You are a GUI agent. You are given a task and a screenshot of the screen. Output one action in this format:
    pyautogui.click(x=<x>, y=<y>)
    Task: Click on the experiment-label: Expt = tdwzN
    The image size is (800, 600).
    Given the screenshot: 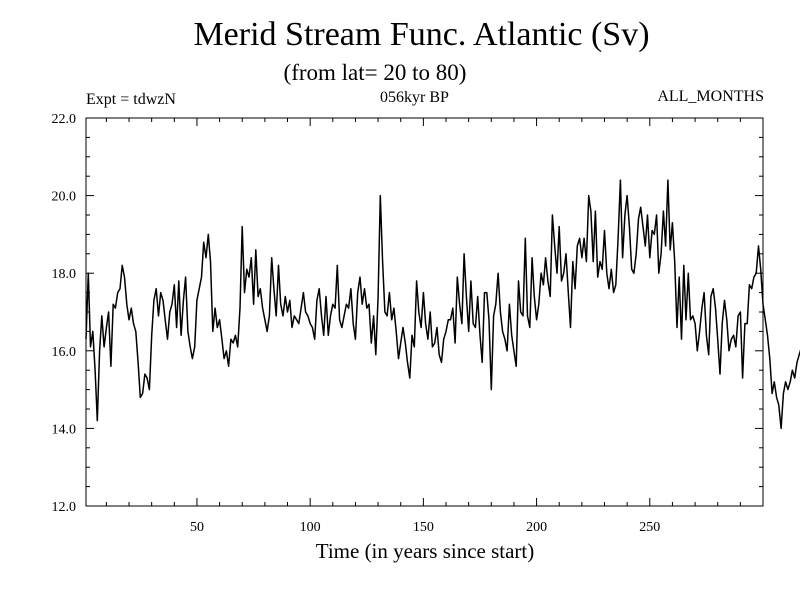 What is the action you would take?
    pyautogui.click(x=131, y=99)
    